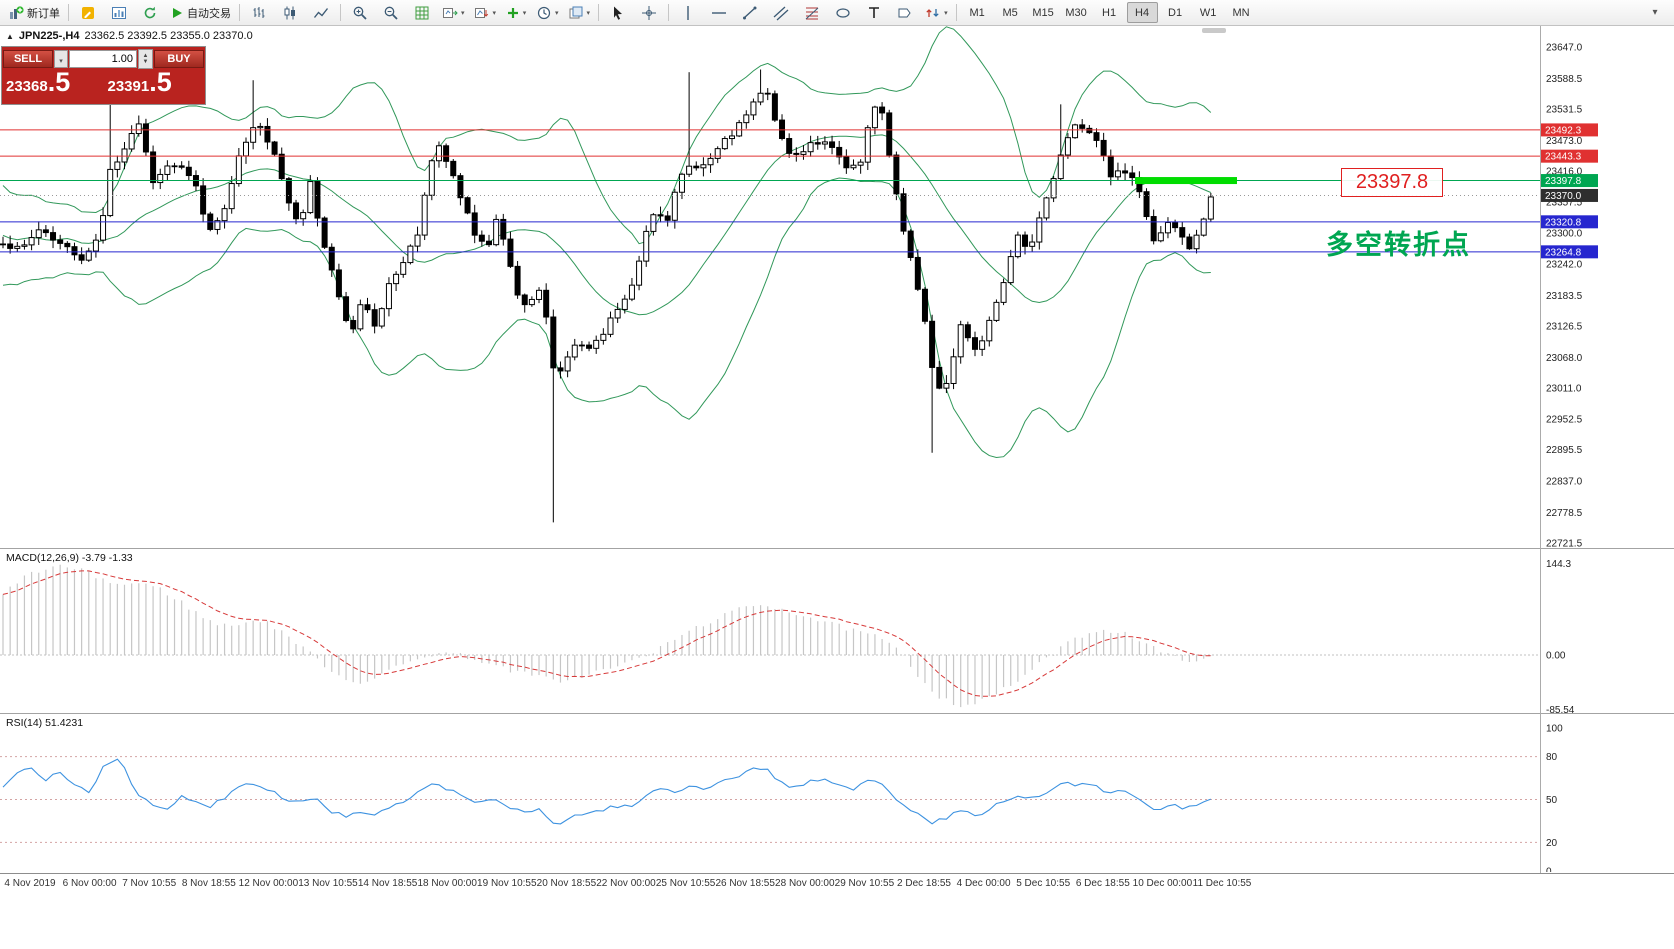 This screenshot has width=1674, height=949. I want to click on line-chart-icon, so click(321, 12).